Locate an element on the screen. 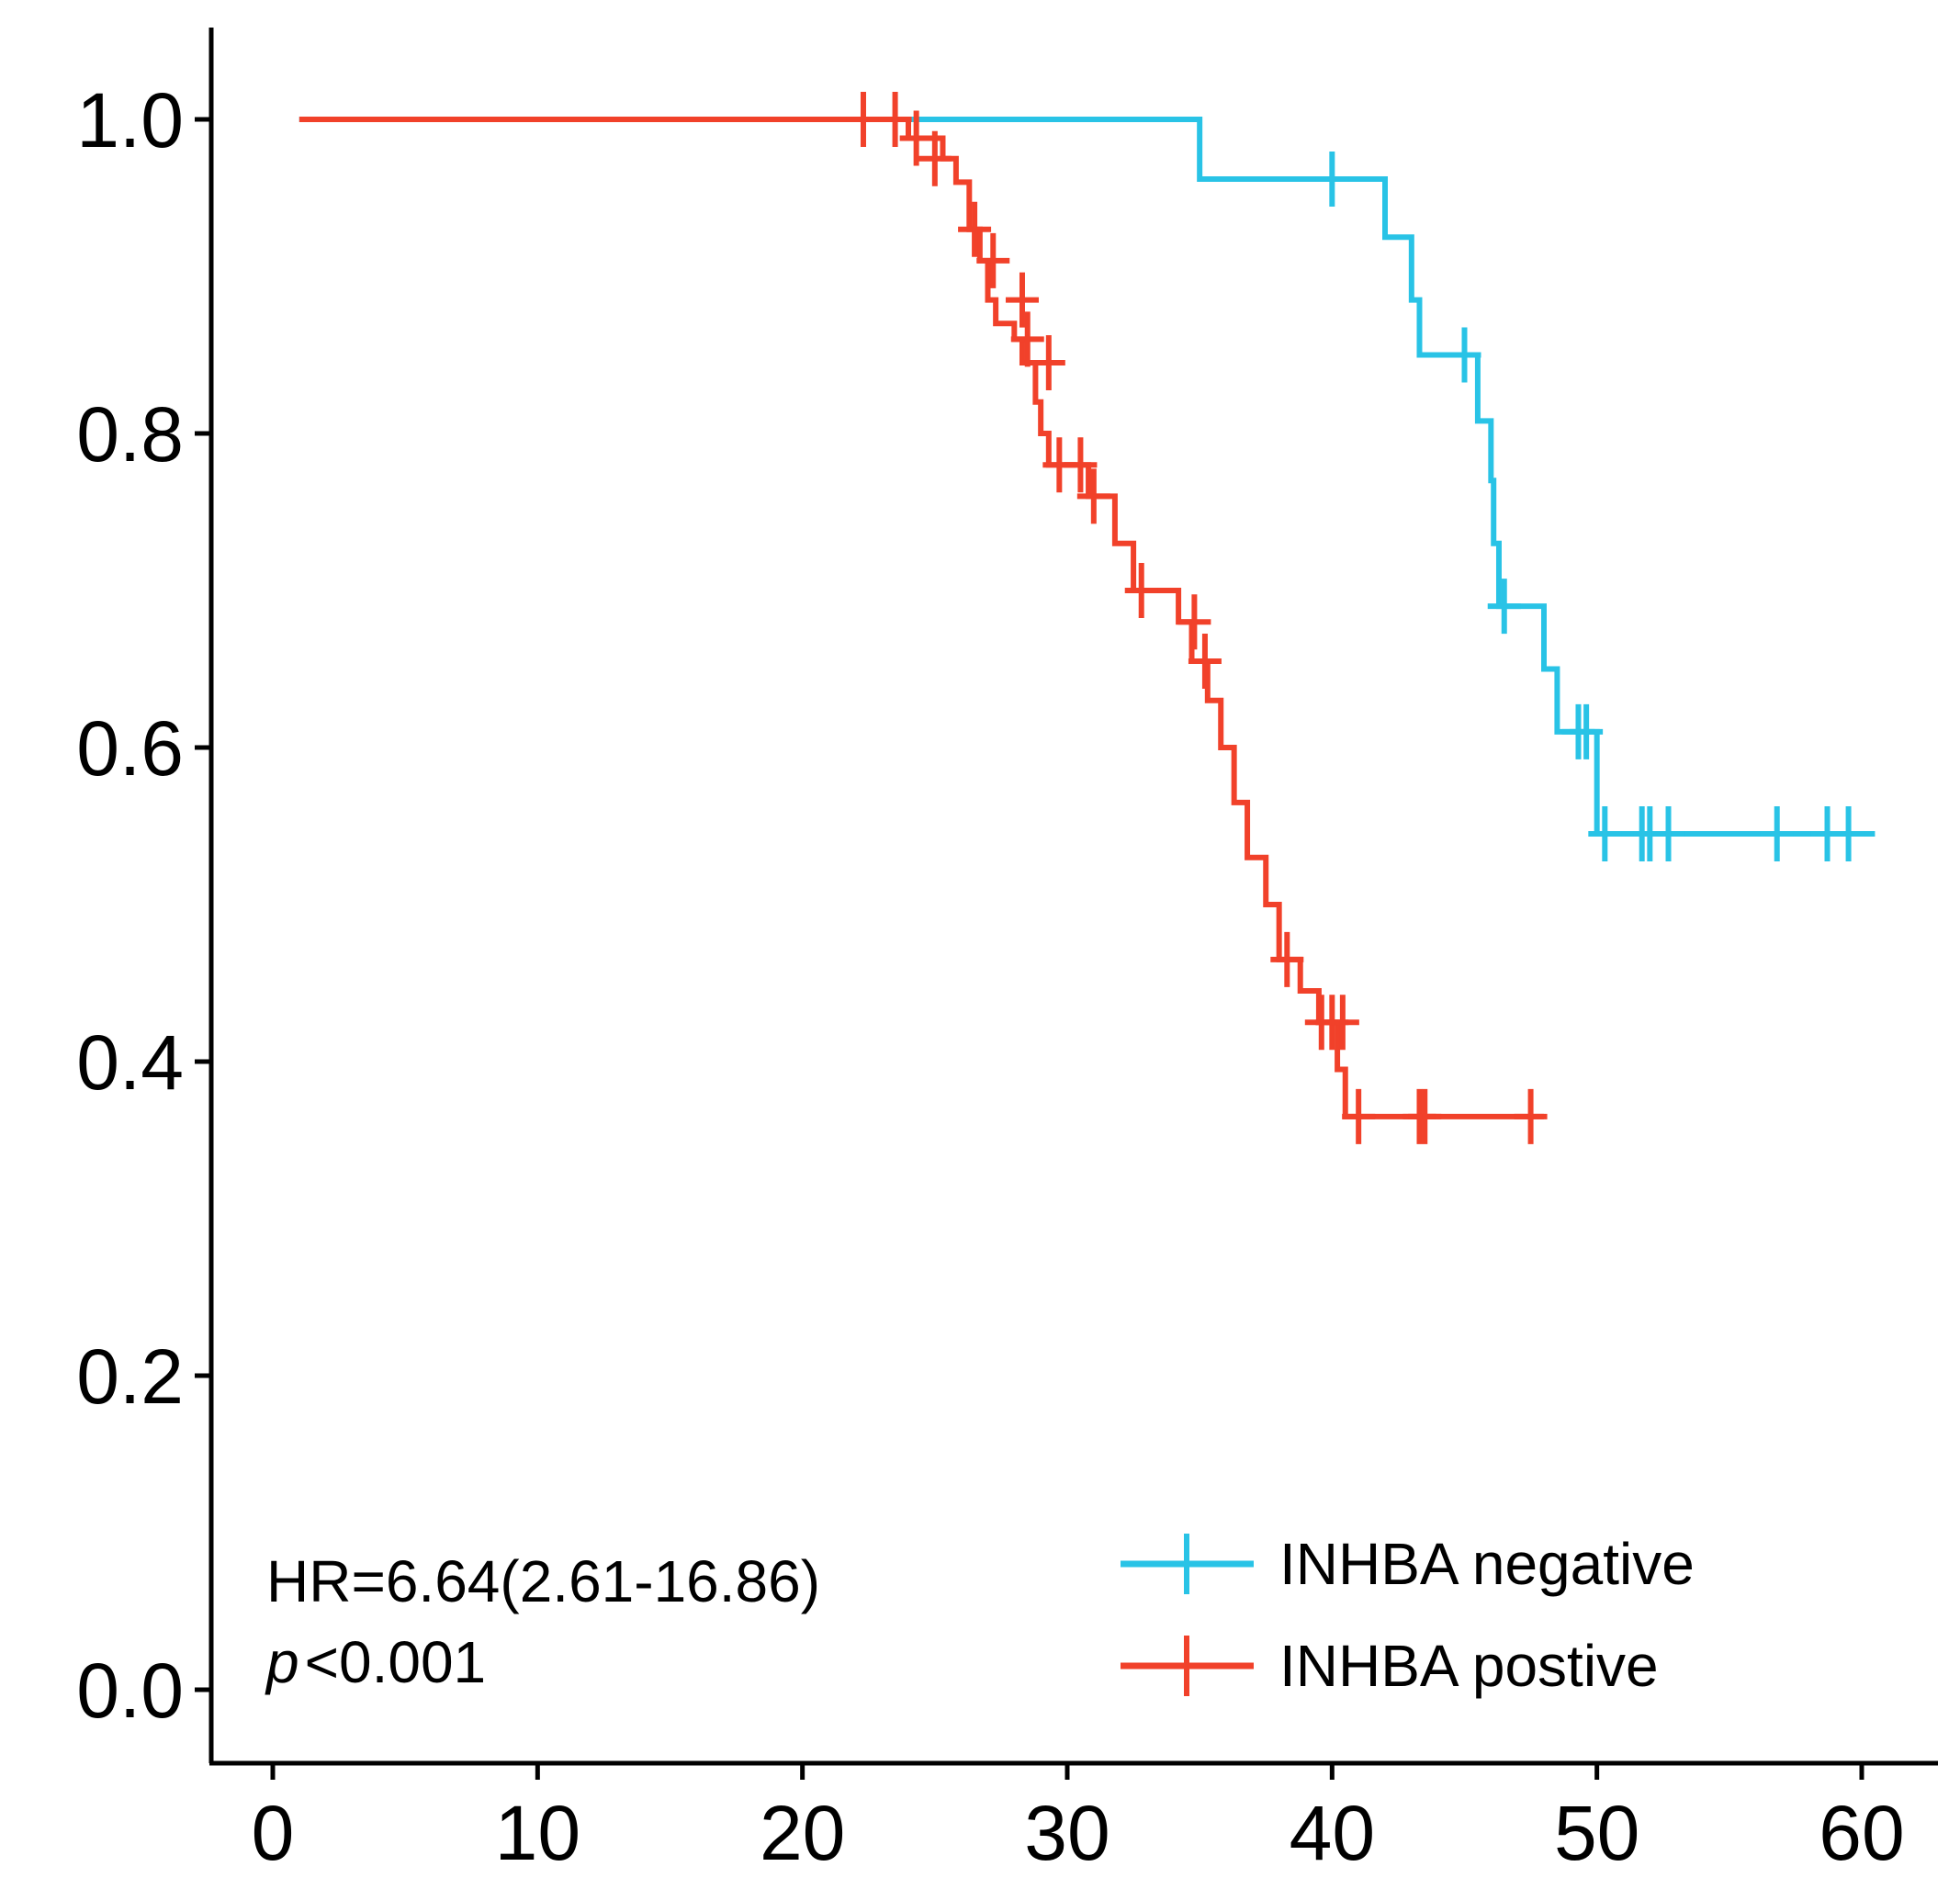 The height and width of the screenshot is (1889, 1960). p-value-annotation: p<0.001 is located at coordinates (375, 1662).